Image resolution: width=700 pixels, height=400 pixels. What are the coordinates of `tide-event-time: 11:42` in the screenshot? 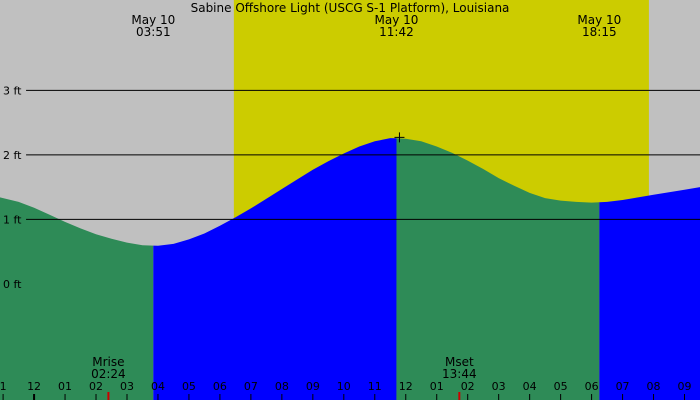 It's located at (396, 32).